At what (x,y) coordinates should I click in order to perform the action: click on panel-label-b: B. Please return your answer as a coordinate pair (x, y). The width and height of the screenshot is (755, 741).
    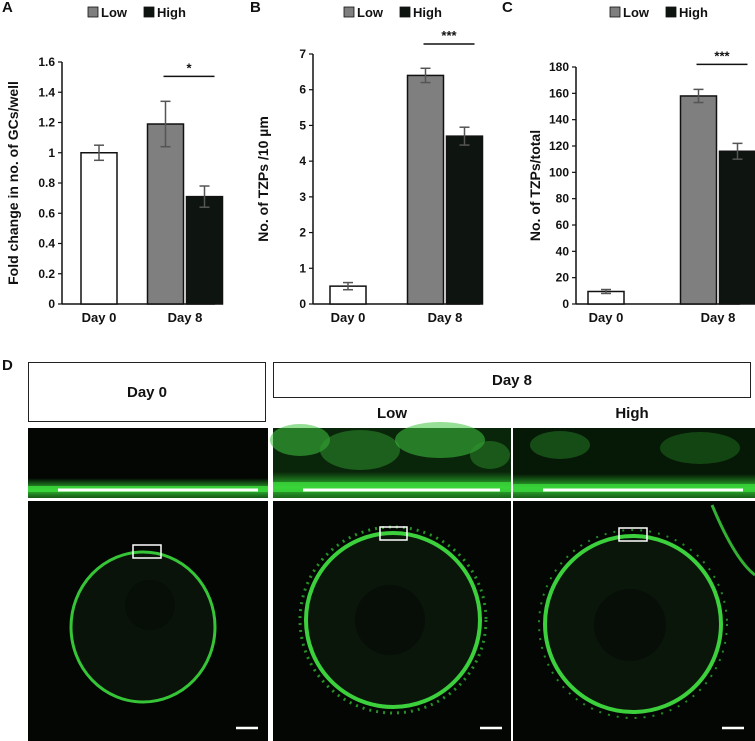
    Looking at the image, I should click on (255, 8).